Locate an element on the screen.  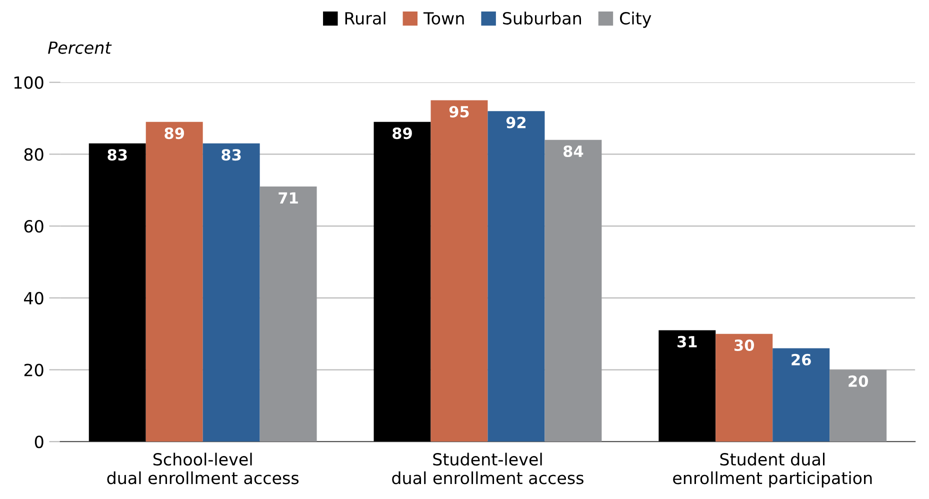
x-tick-label: School-level dual enrollment access is located at coordinates (203, 468).